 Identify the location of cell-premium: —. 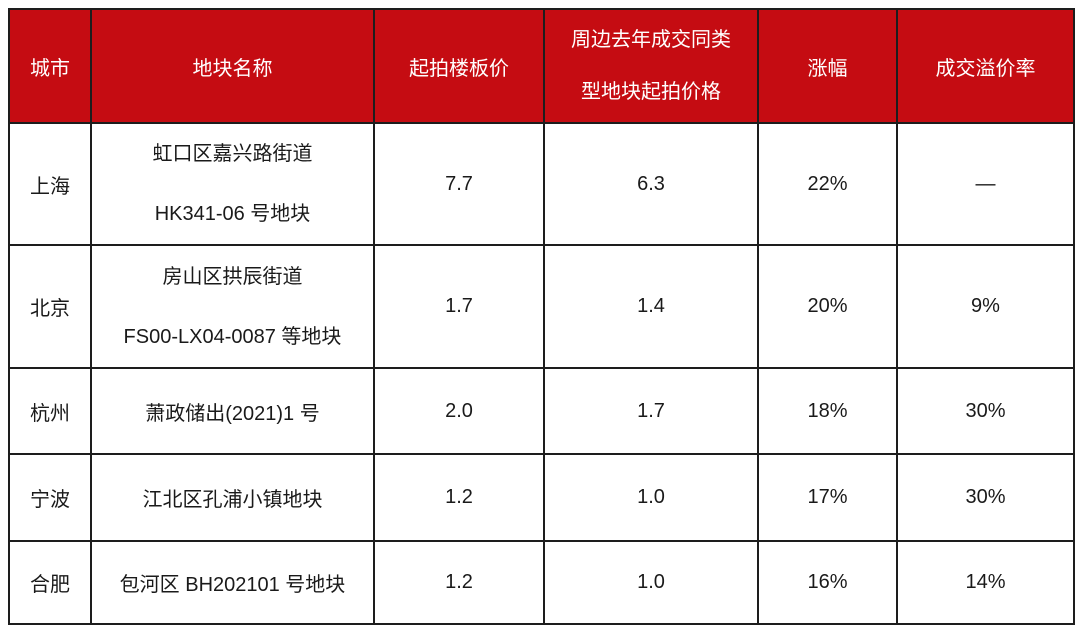
(985, 184).